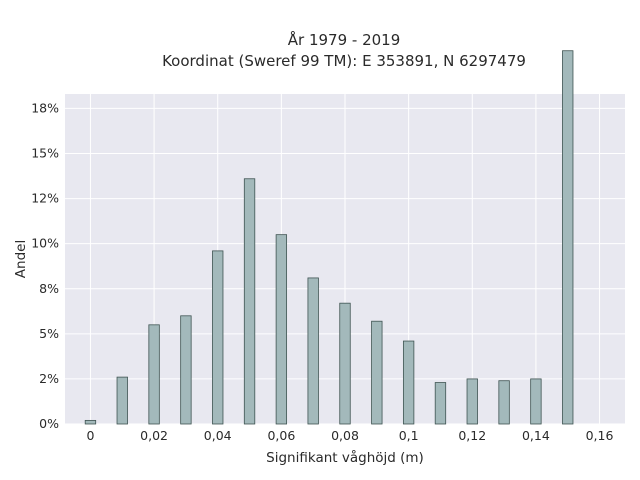  Describe the element at coordinates (45, 153) in the screenshot. I see `y-tick-label: 15%` at that location.